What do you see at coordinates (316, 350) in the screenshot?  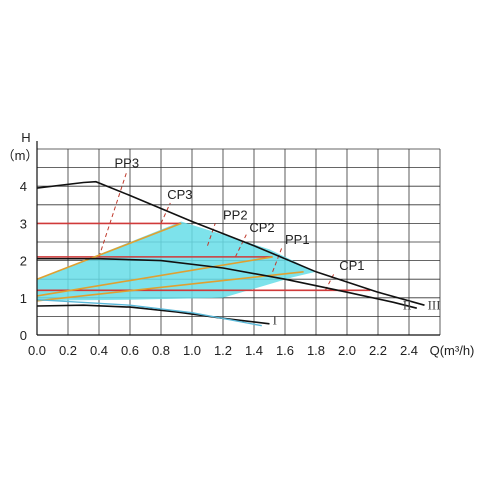 I see `x-tick-label: 1.8` at bounding box center [316, 350].